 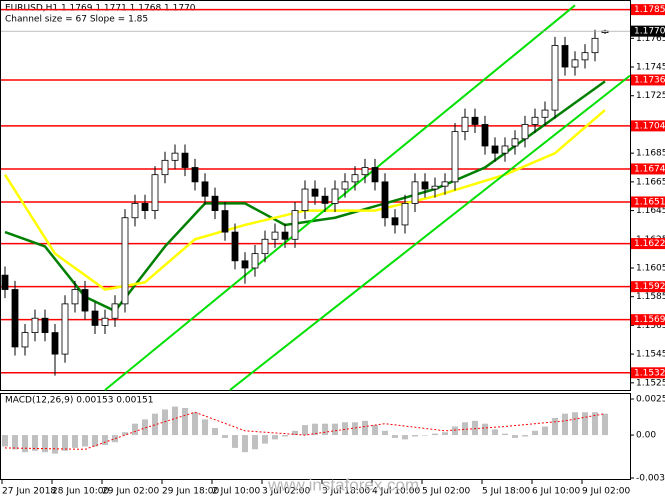 I want to click on current-price-label: 1.1770, so click(x=649, y=32).